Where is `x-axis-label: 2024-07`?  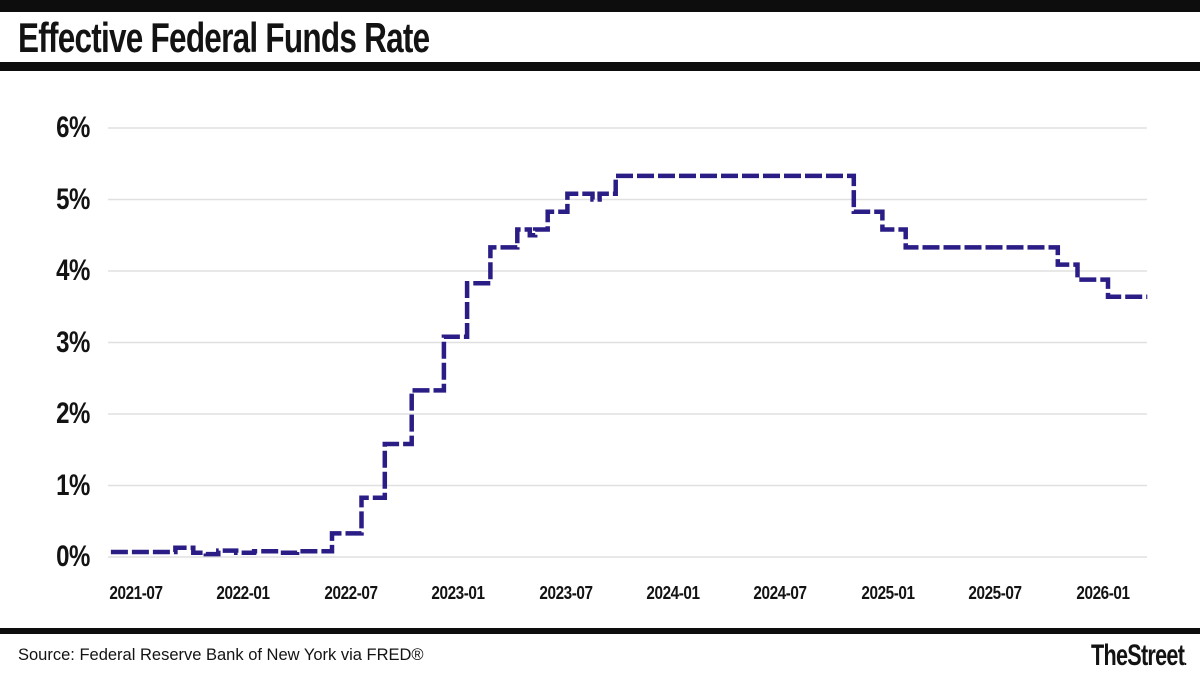 x-axis-label: 2024-07 is located at coordinates (780, 593).